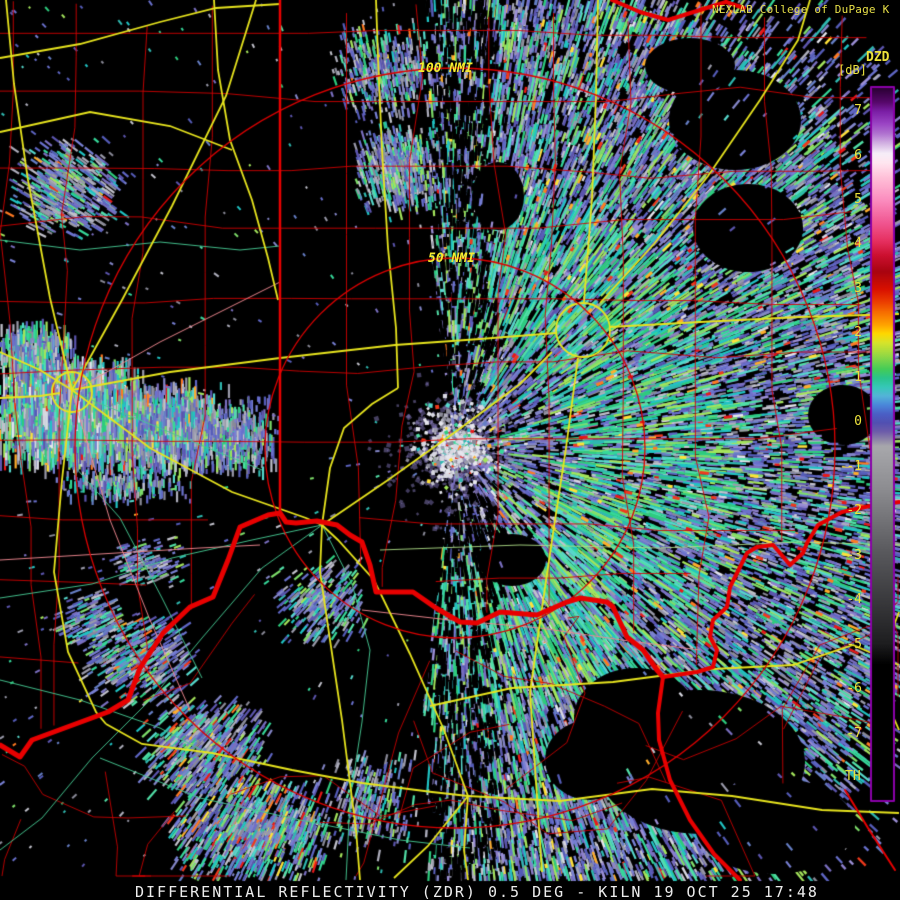 The height and width of the screenshot is (900, 900). What do you see at coordinates (854, 510) in the screenshot?
I see `colorbar-tick-label: -2` at bounding box center [854, 510].